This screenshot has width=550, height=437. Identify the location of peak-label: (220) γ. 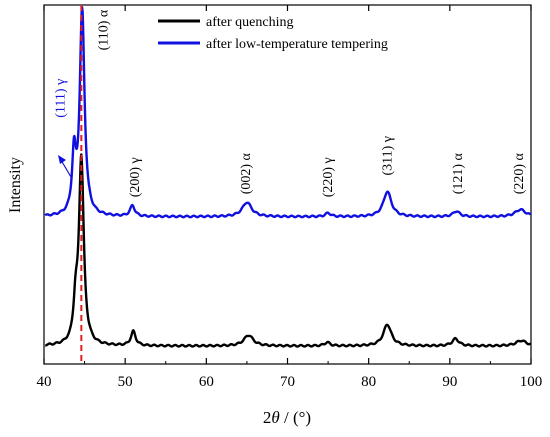
(328, 177).